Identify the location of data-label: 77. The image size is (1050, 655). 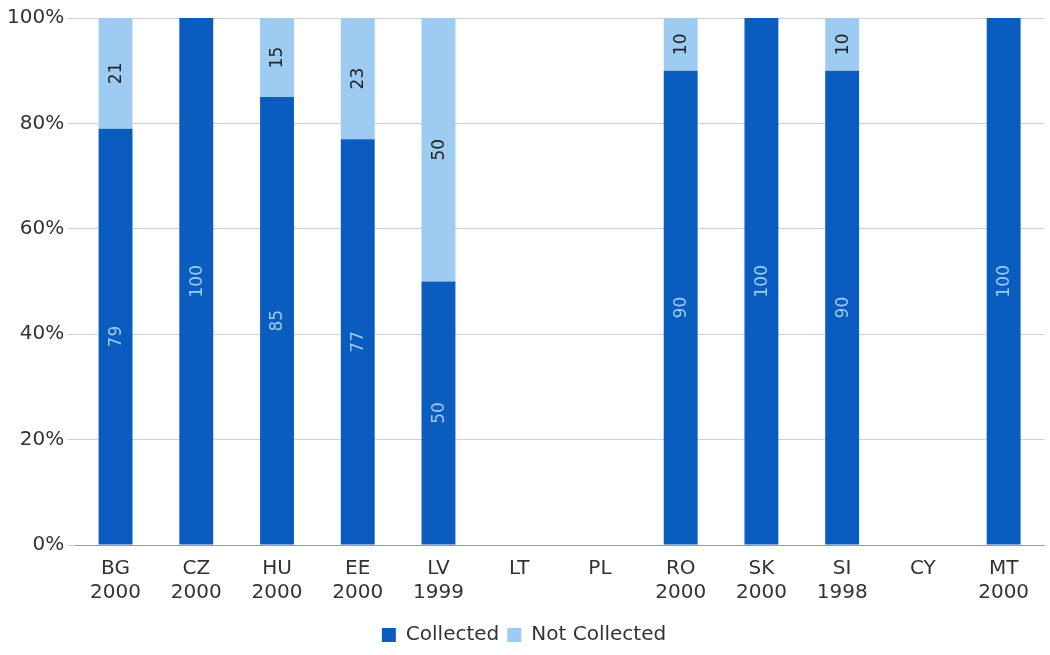
(357, 342).